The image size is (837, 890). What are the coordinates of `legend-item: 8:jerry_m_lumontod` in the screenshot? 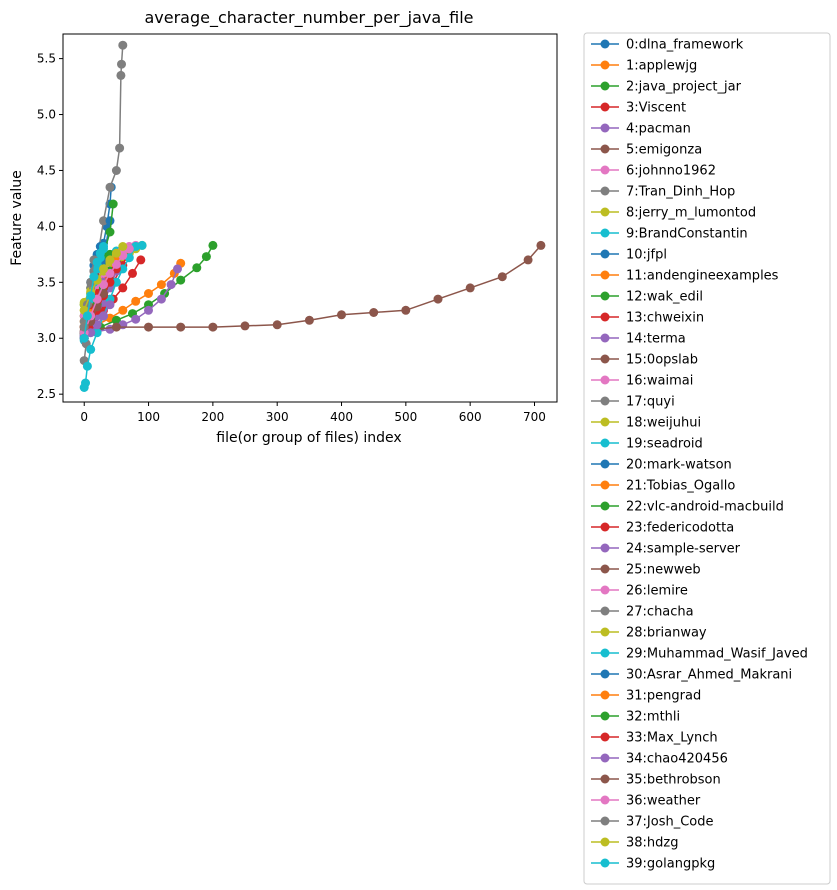 It's located at (673, 213).